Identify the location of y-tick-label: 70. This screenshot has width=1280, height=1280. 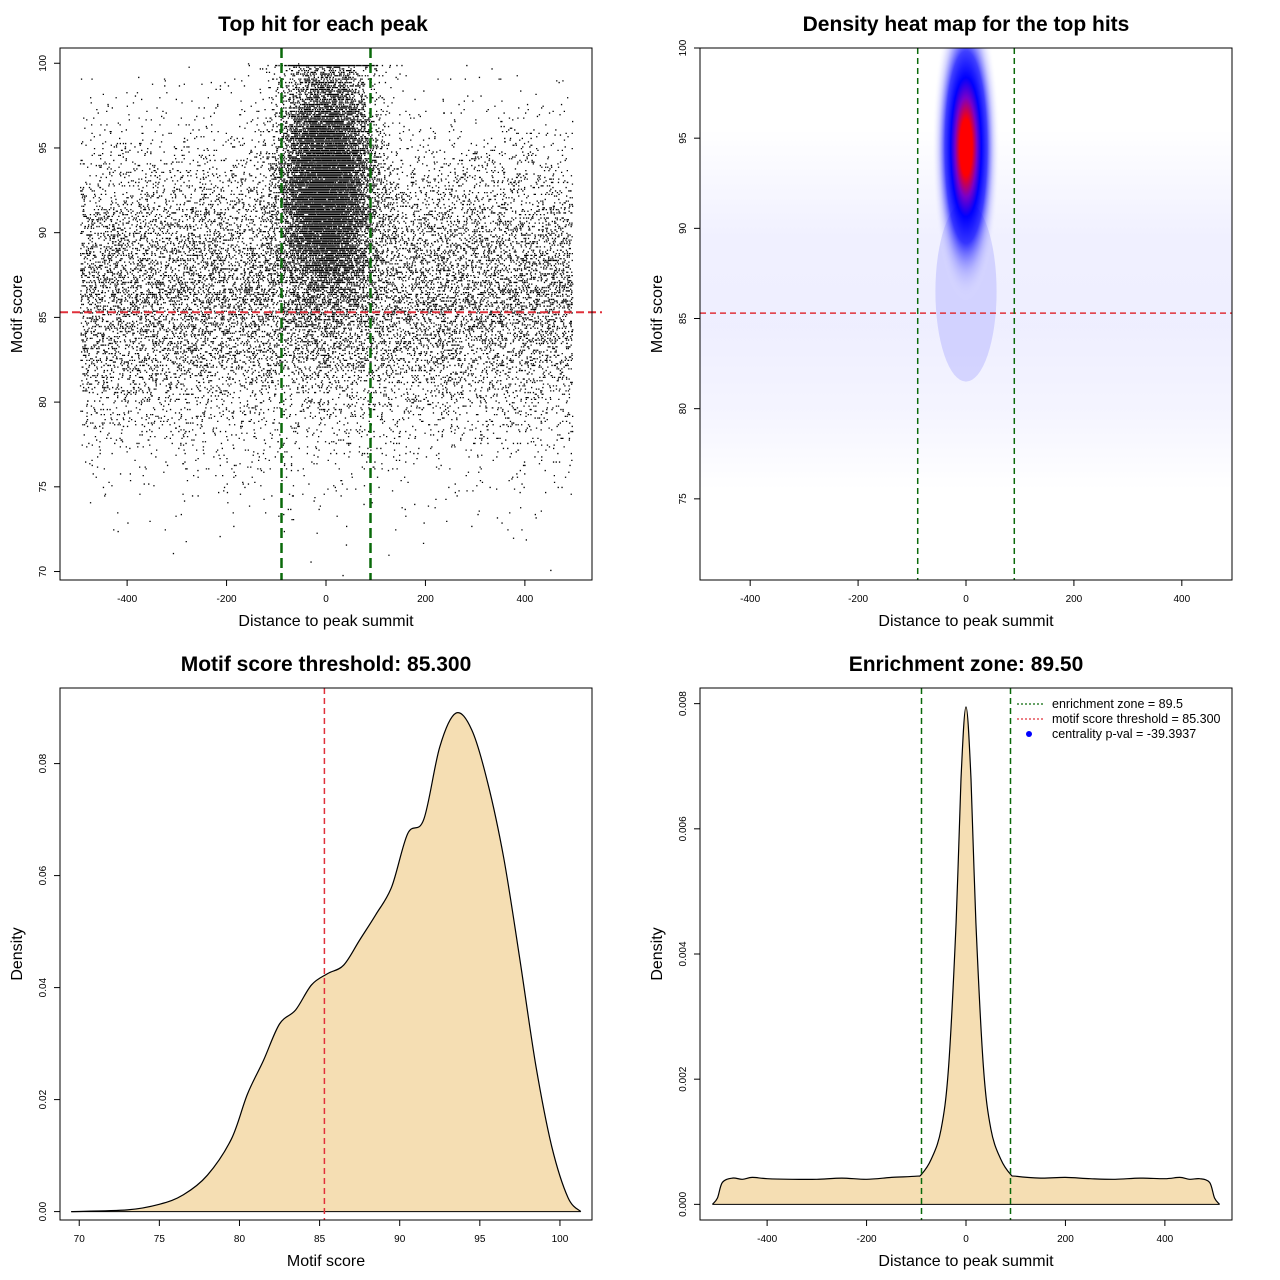
(43, 572).